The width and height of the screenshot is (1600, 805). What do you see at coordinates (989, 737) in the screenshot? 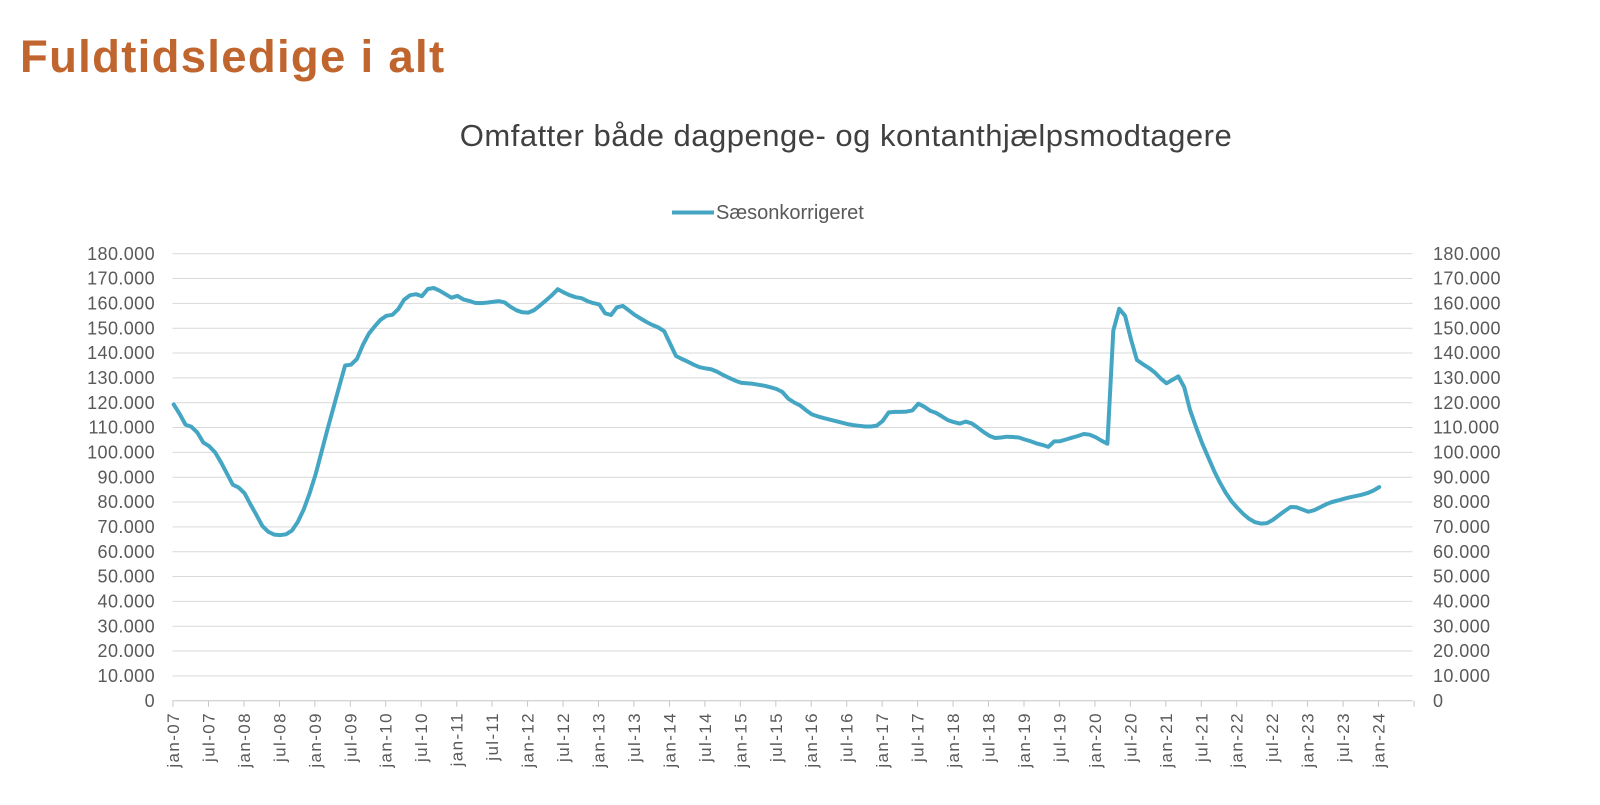
I see `svg-text: jul-18` at bounding box center [989, 737].